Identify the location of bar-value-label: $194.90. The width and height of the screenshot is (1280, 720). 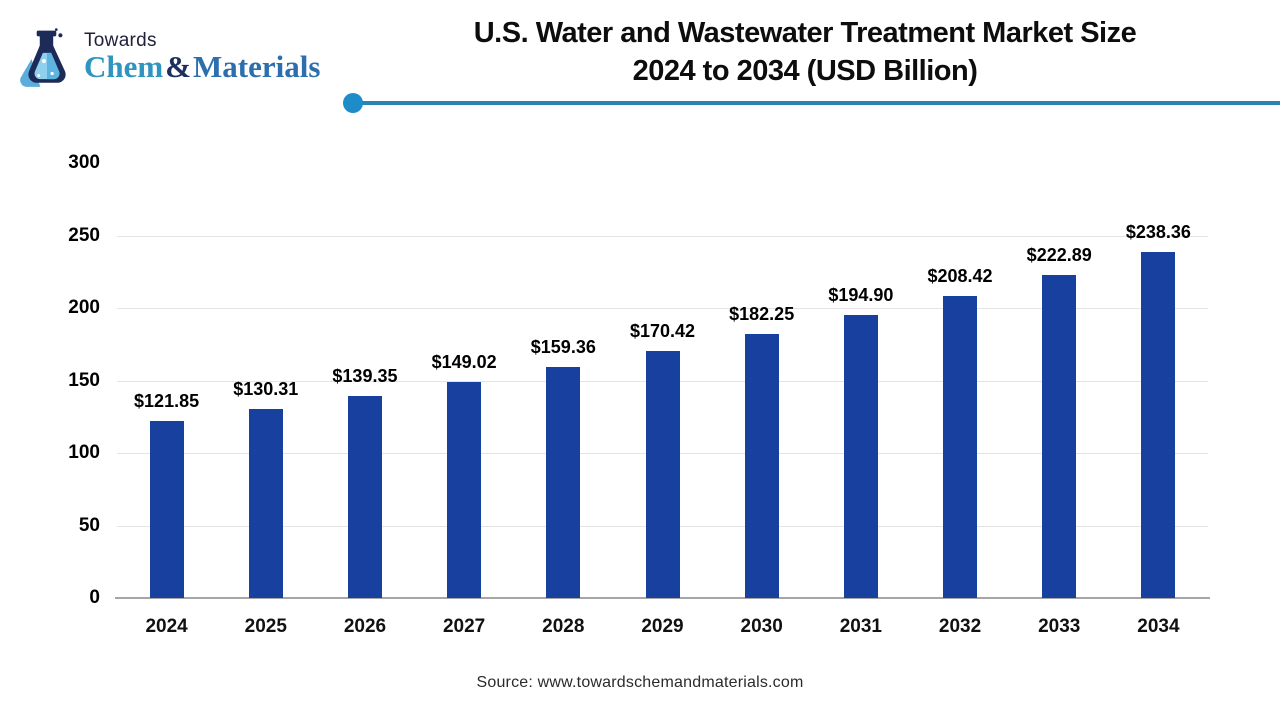
(861, 295).